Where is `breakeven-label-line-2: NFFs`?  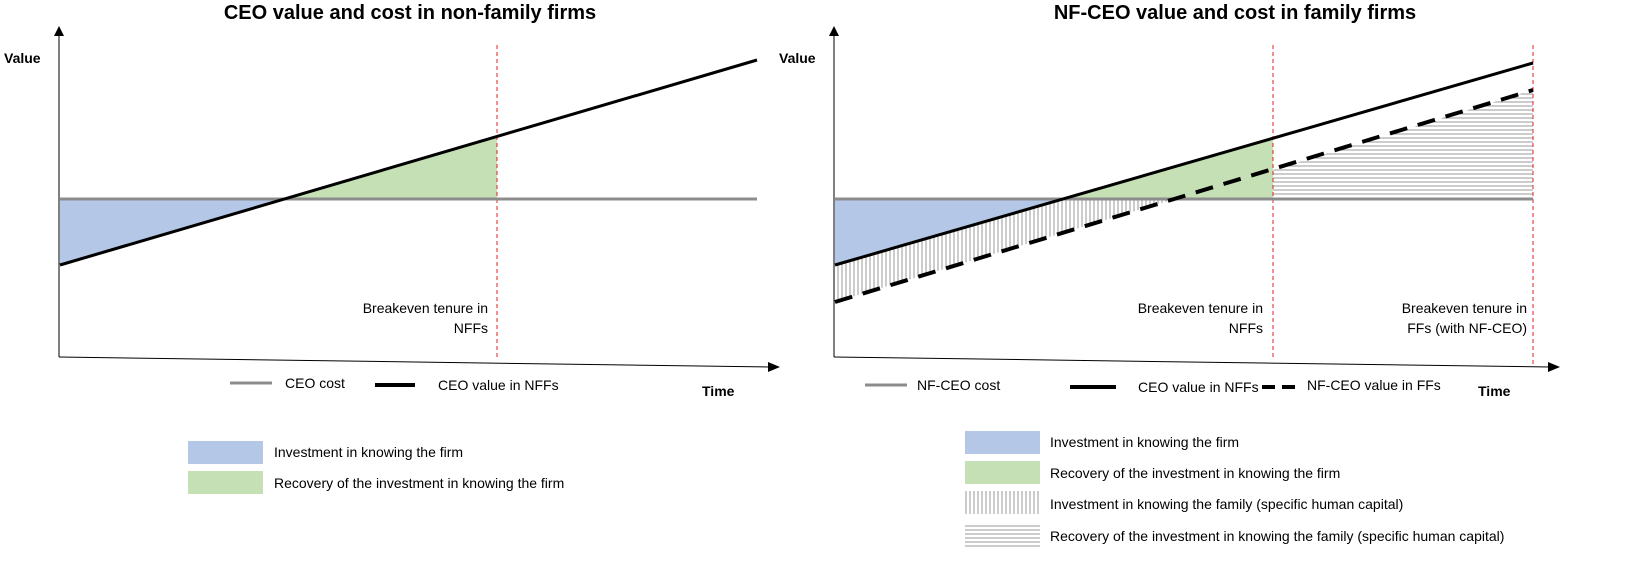 breakeven-label-line-2: NFFs is located at coordinates (471, 328).